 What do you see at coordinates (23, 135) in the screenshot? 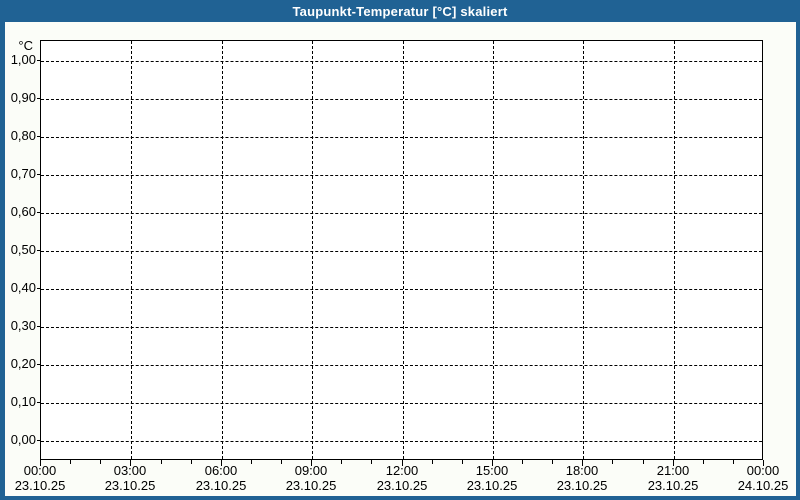
I see `y-tick-label: 0,80` at bounding box center [23, 135].